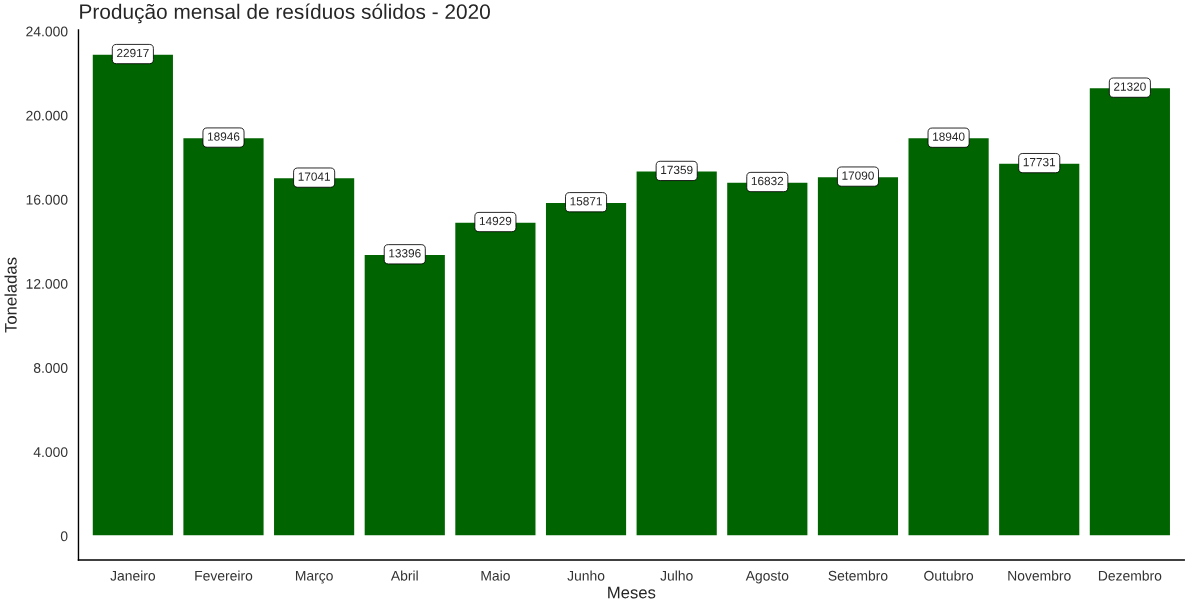 This screenshot has width=1189, height=599. What do you see at coordinates (314, 577) in the screenshot?
I see `x-tick-label: Março` at bounding box center [314, 577].